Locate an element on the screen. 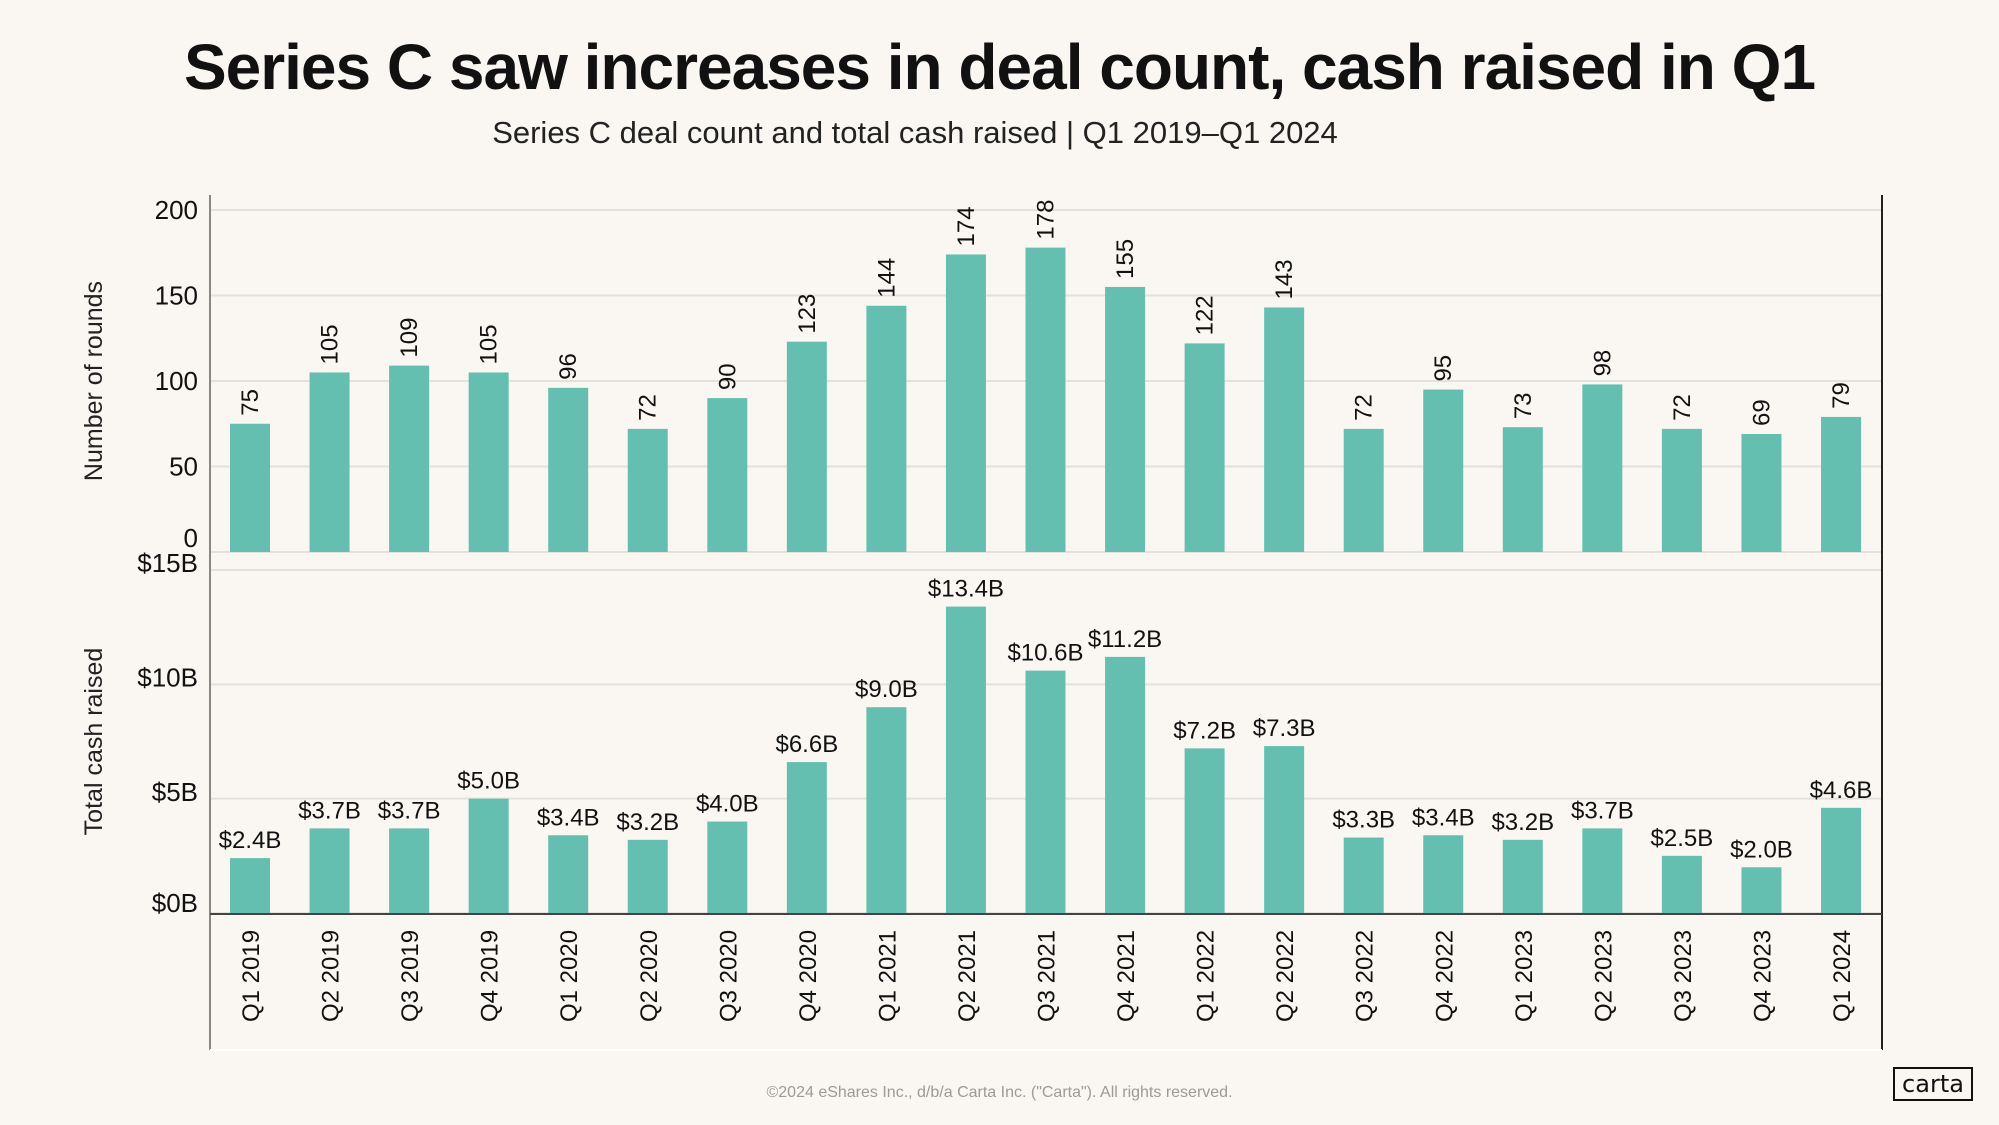  x-tick-label: Q2 2023 is located at coordinates (1603, 976).